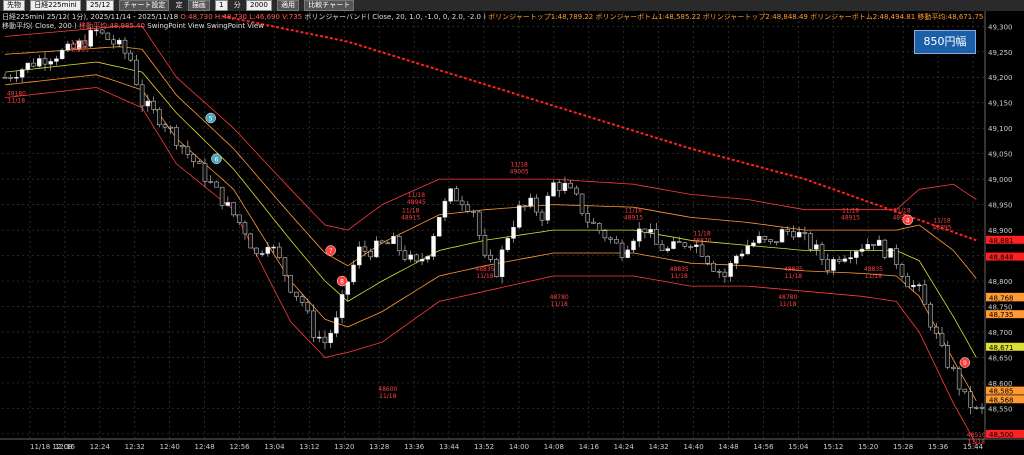  Describe the element at coordinates (1000, 27) in the screenshot. I see `y-tick-label: 49,300` at that location.